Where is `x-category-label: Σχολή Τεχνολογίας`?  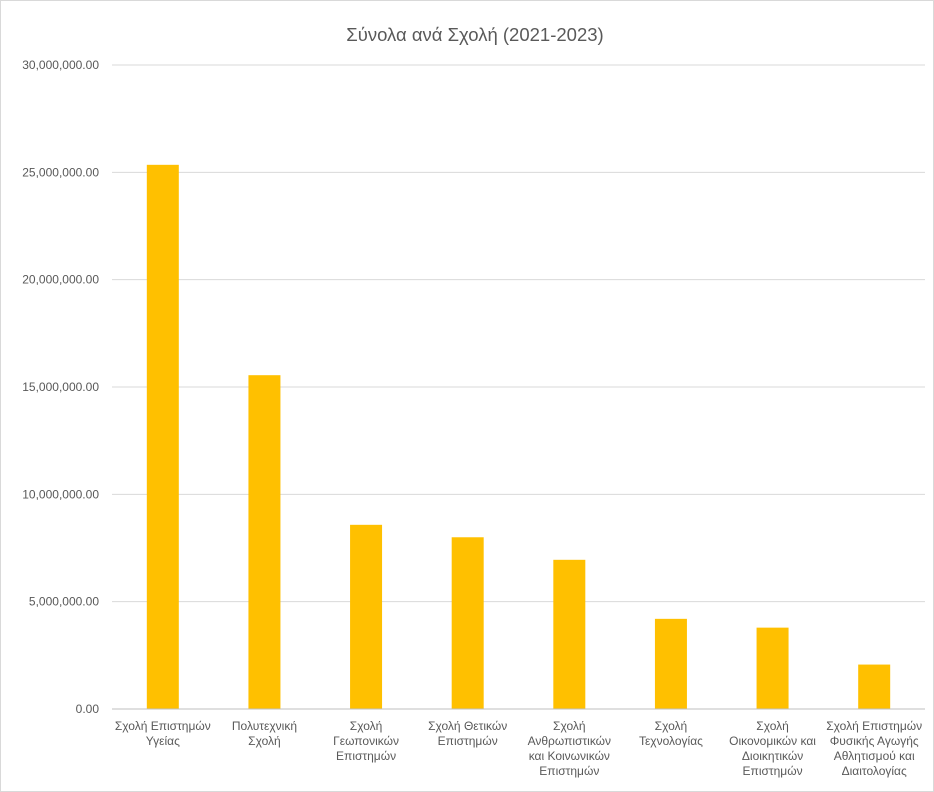 x-category-label: Σχολή Τεχνολογίας is located at coordinates (671, 733).